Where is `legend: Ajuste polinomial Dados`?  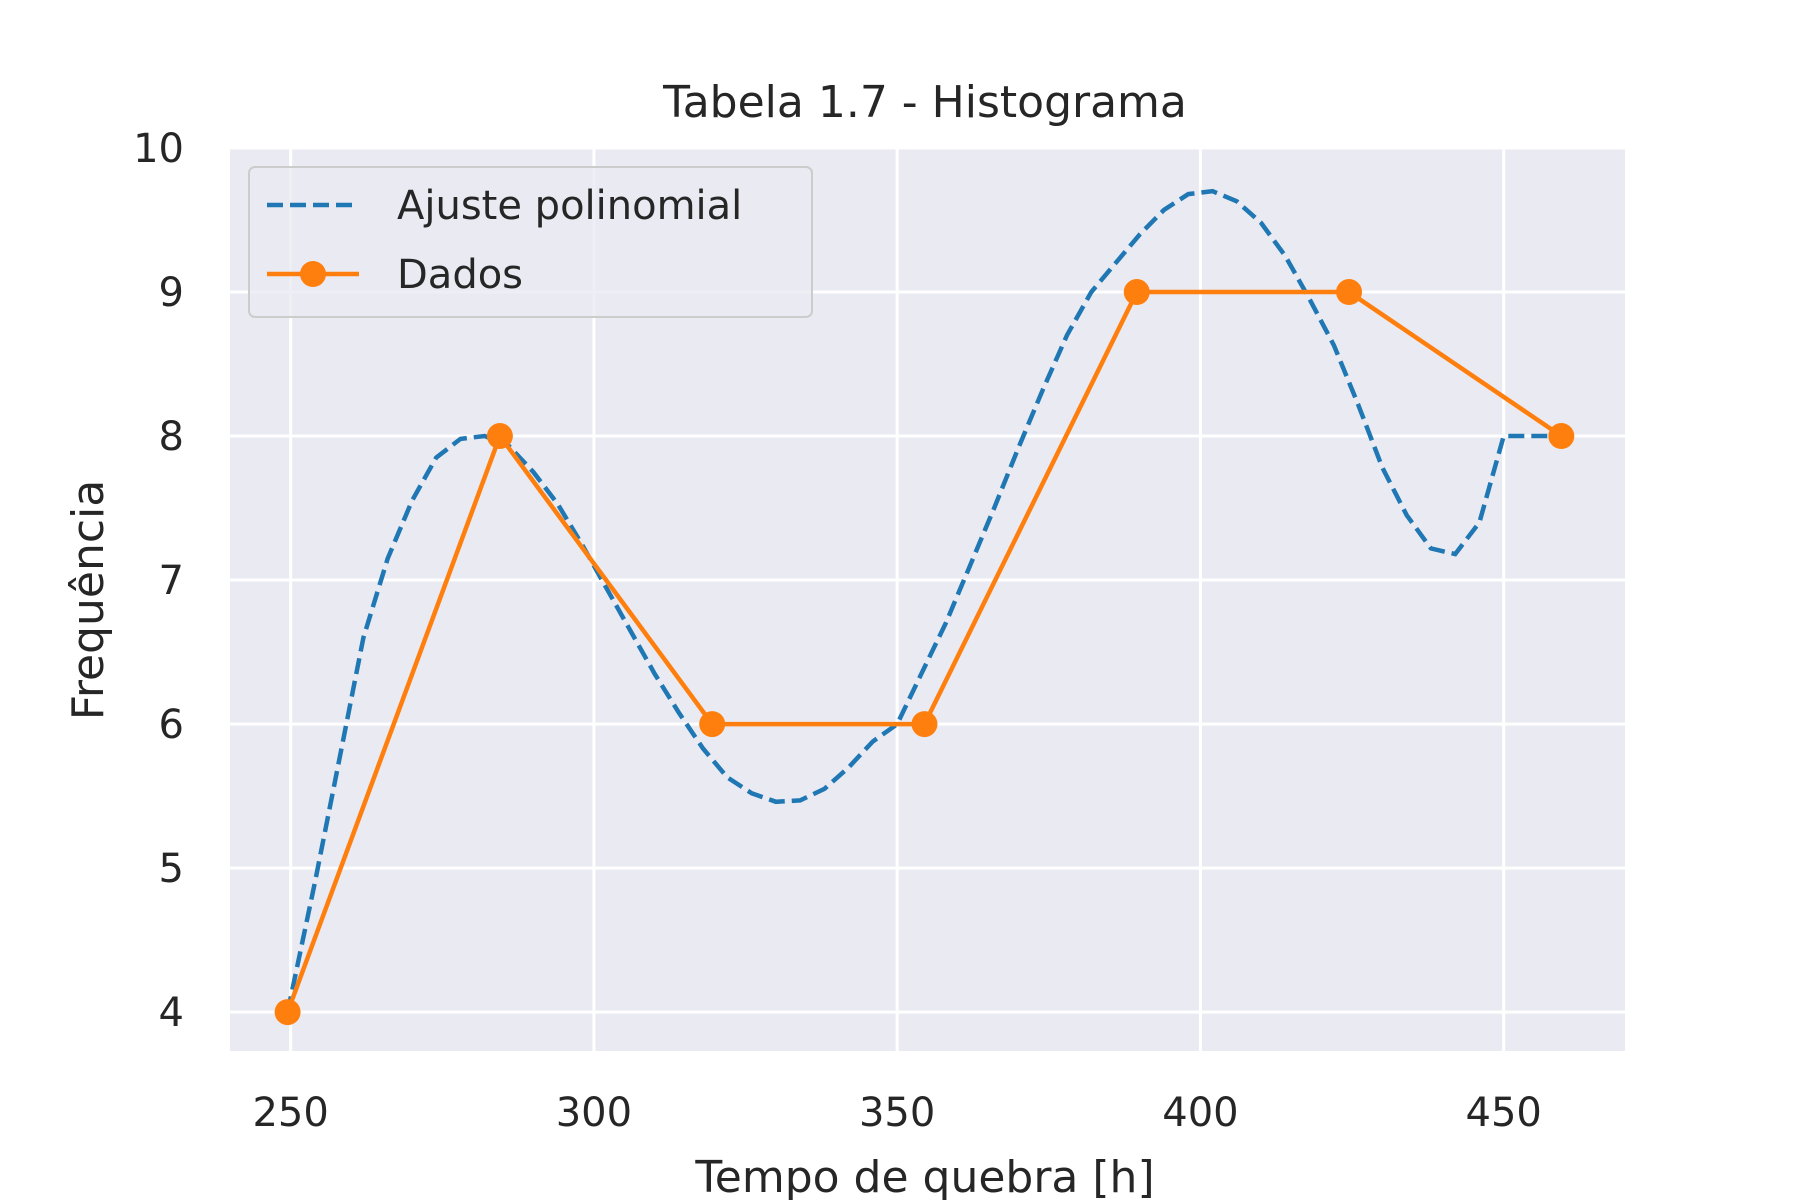 legend: Ajuste polinomial Dados is located at coordinates (530, 242).